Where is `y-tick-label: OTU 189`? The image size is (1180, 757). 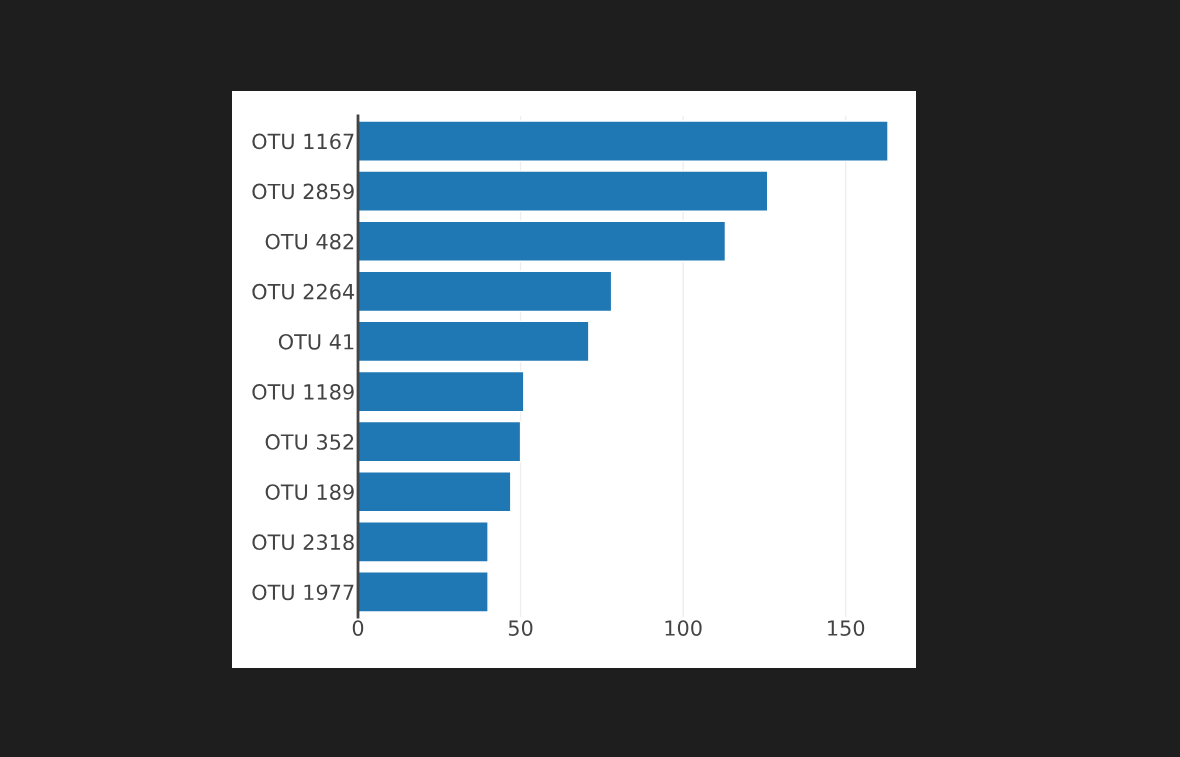
y-tick-label: OTU 189 is located at coordinates (309, 492).